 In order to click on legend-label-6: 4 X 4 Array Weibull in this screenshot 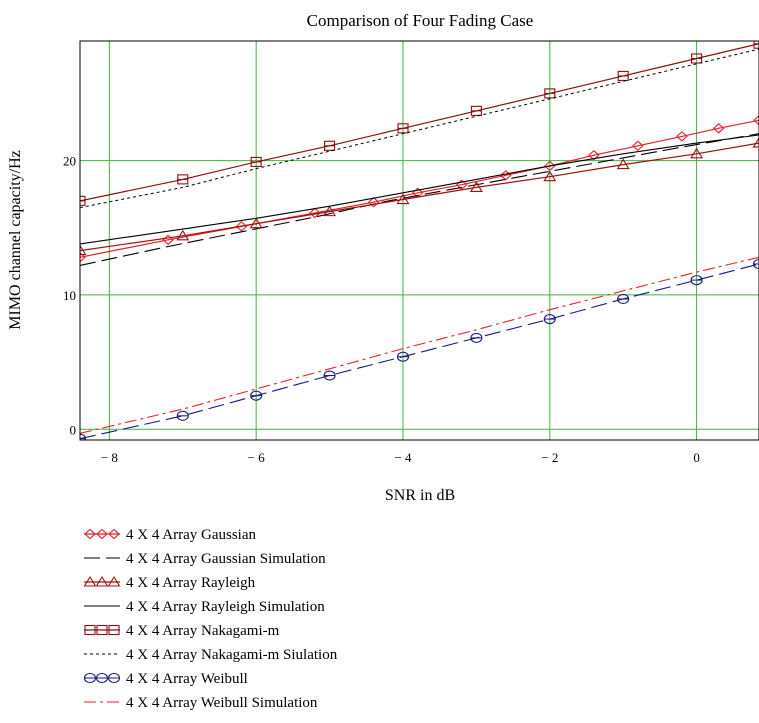, I will do `click(187, 679)`.